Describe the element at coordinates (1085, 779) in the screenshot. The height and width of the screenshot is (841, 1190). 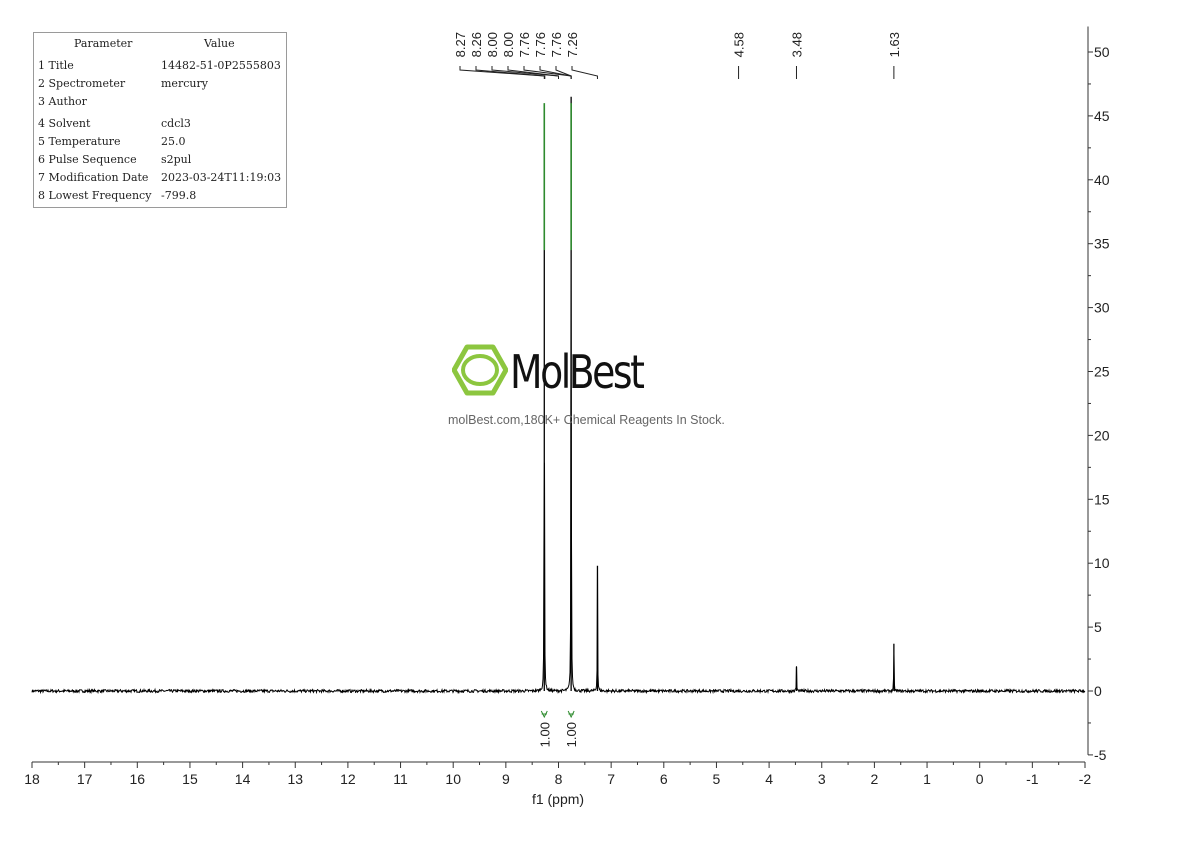
I see `x-tick-label: -2` at that location.